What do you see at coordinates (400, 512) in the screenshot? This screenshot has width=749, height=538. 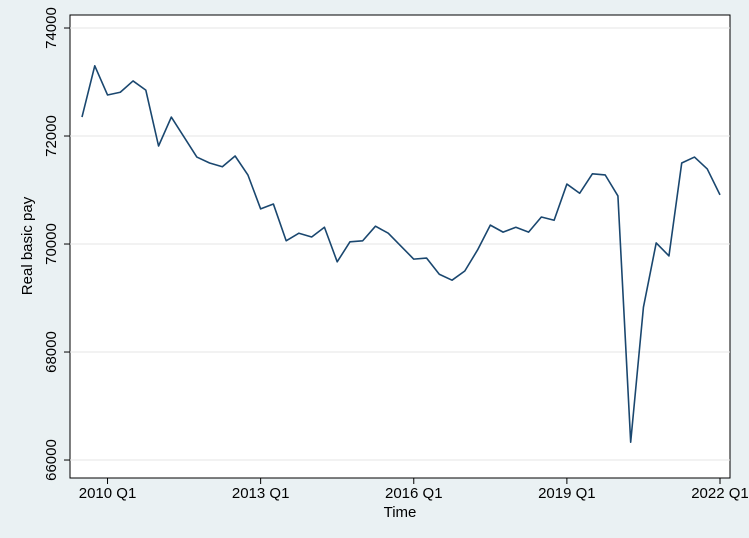 I see `x-axis-label: Time` at bounding box center [400, 512].